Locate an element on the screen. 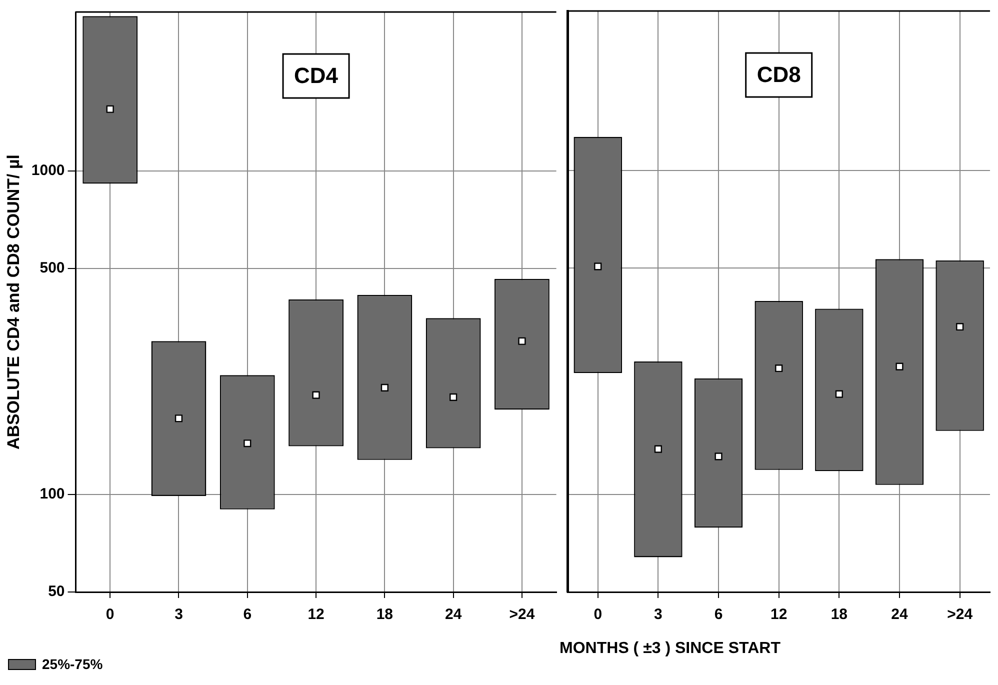 This screenshot has height=685, width=998. x-axis-title: MONTHS ( ±3 ) SINCE START is located at coordinates (670, 649).